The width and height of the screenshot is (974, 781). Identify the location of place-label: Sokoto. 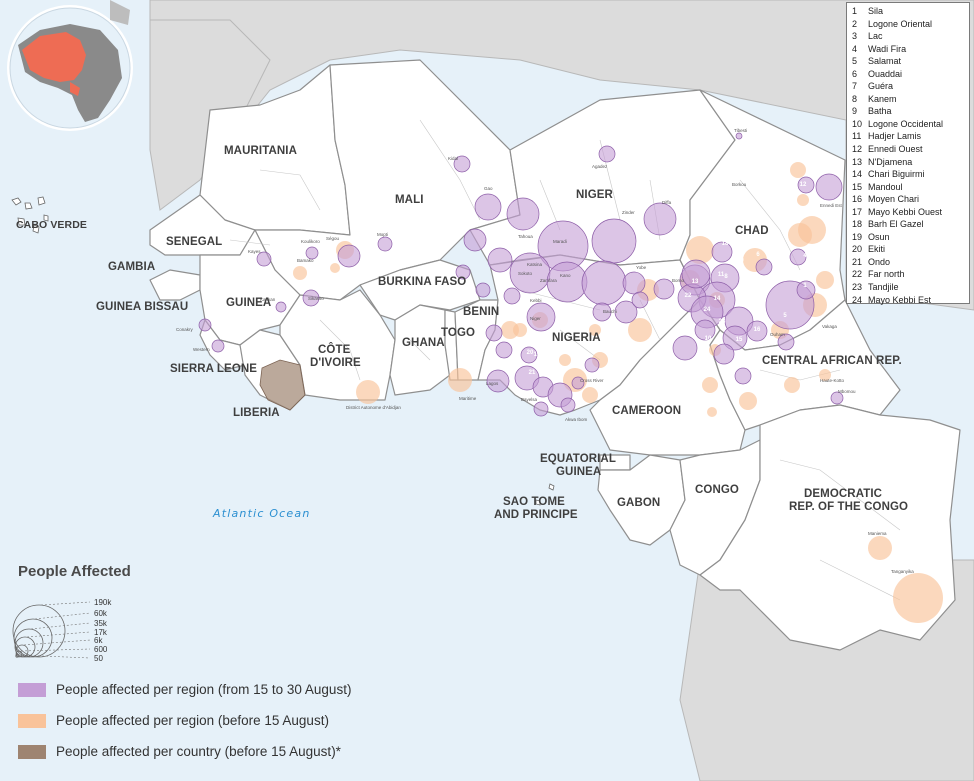
(525, 273).